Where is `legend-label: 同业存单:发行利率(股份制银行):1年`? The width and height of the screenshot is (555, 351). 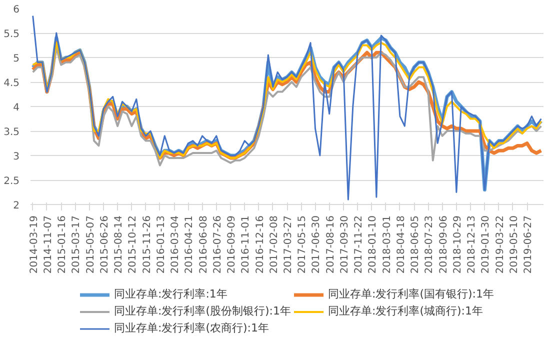 legend-label: 同业存单:发行利率(股份制银行):1年 is located at coordinates (202, 311).